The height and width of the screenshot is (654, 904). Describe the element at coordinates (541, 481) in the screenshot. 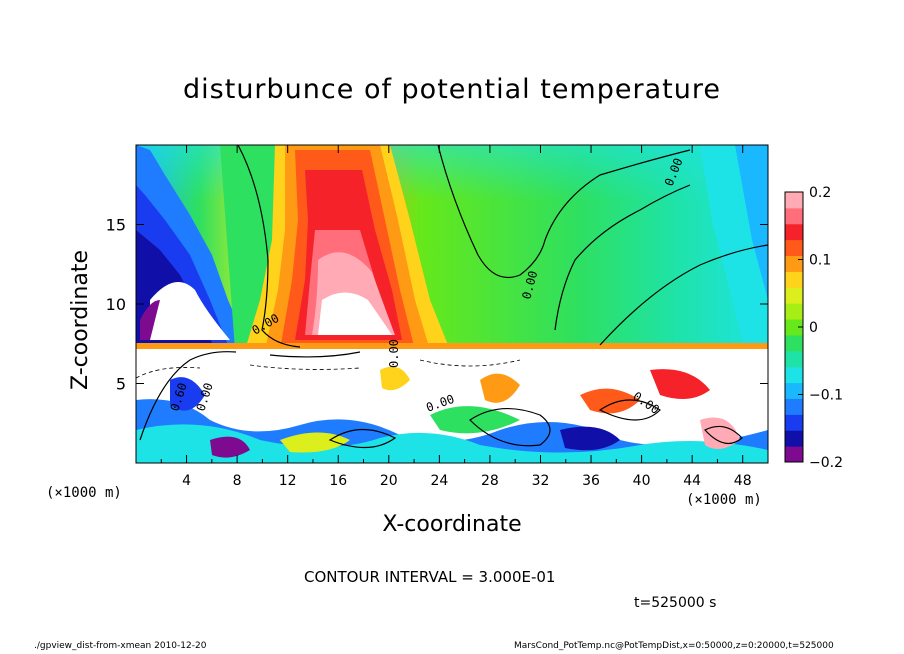

I see `x-tick-label: 32` at that location.